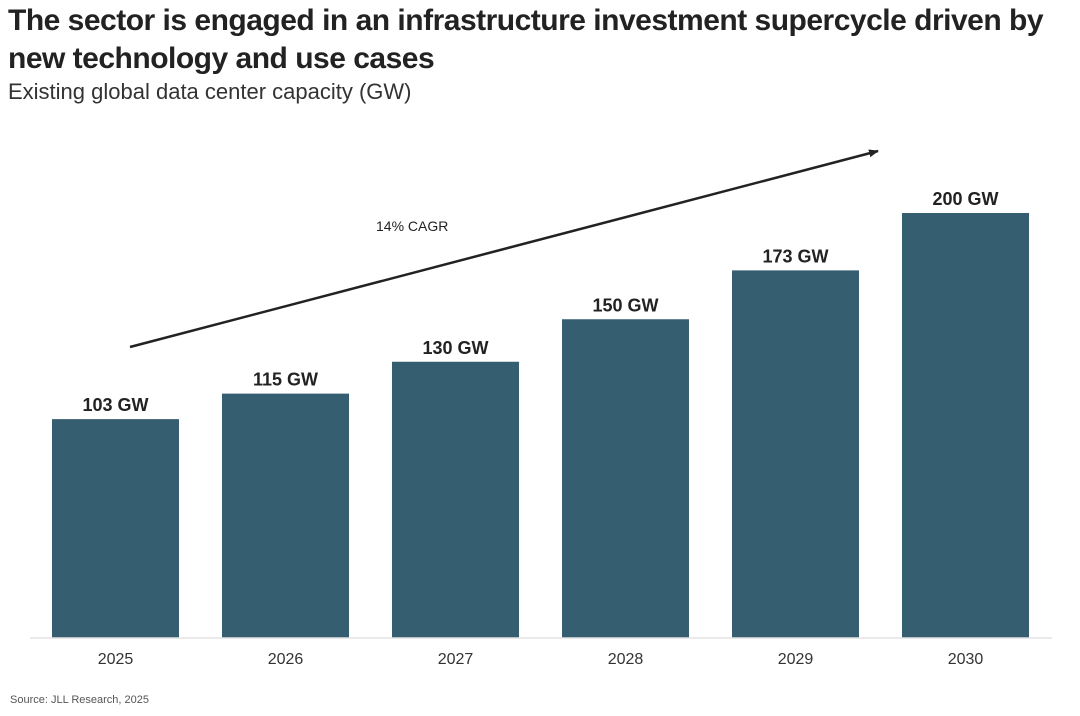 The width and height of the screenshot is (1080, 716). What do you see at coordinates (116, 659) in the screenshot?
I see `x-tick-label-2025: 2025` at bounding box center [116, 659].